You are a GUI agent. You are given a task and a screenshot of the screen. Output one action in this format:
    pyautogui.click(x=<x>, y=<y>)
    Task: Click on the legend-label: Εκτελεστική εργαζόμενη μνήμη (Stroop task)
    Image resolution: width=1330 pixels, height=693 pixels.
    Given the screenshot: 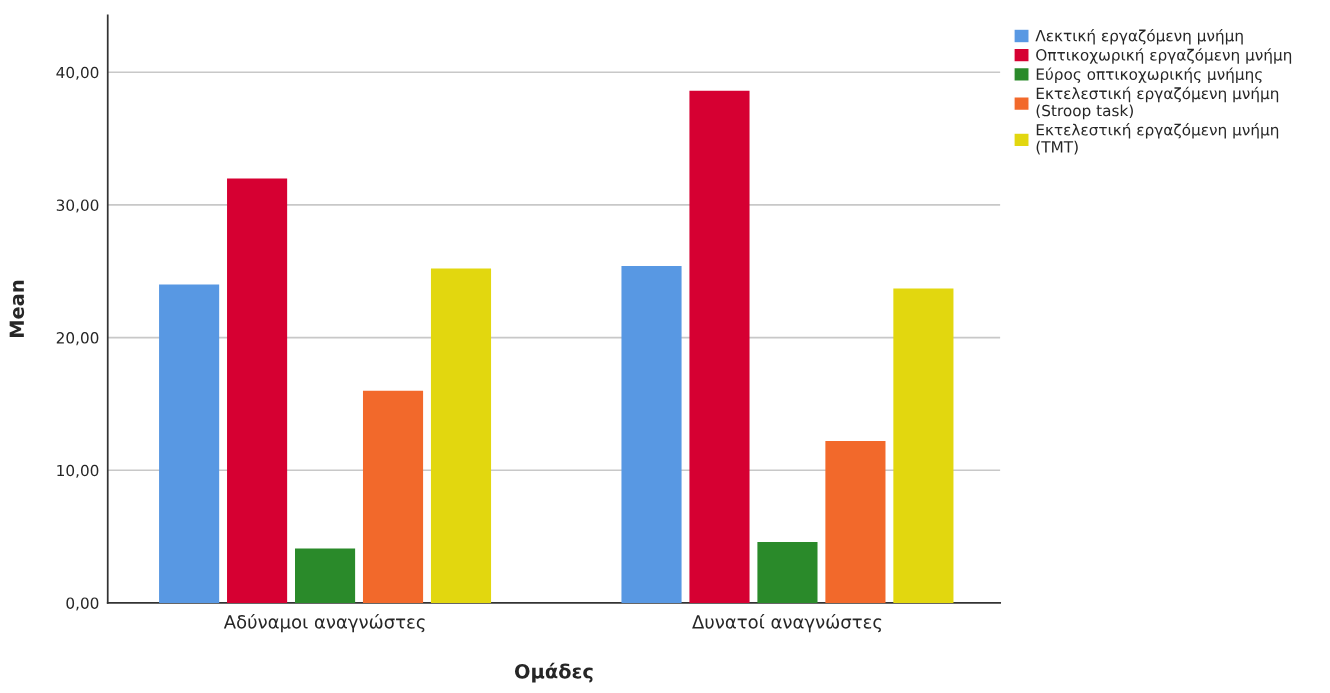 What is the action you would take?
    pyautogui.click(x=1157, y=103)
    